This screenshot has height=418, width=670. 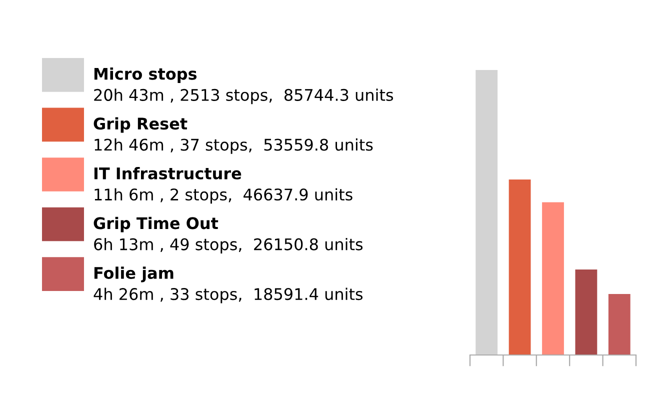 I want to click on text: 4h 26m , 33 stops, 18591.4 units, so click(x=228, y=296).